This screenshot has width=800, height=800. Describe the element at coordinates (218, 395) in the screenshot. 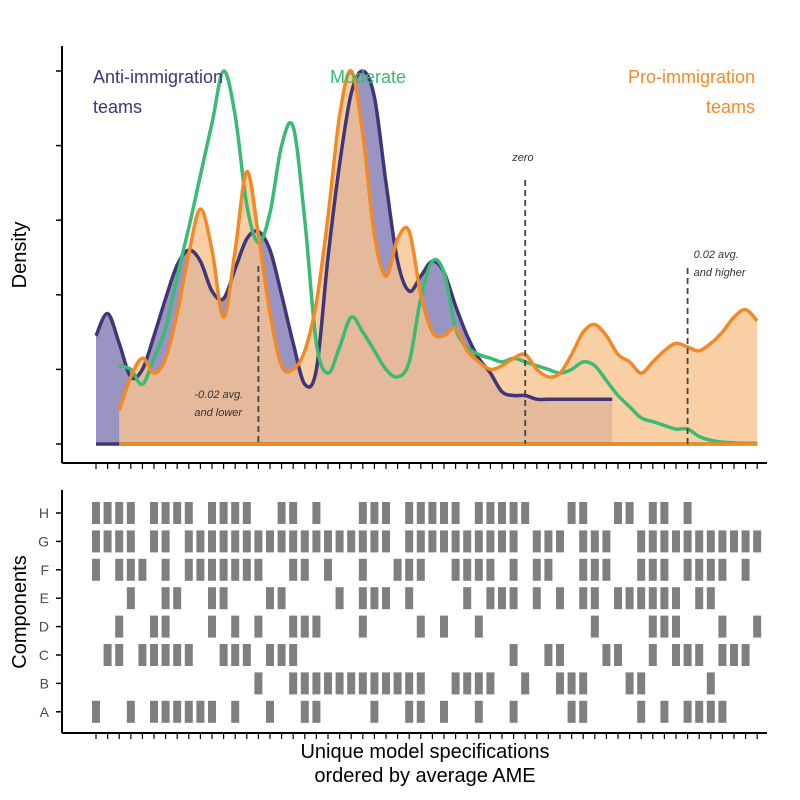

I see `annotation-low-label: -0.02 avg.` at that location.